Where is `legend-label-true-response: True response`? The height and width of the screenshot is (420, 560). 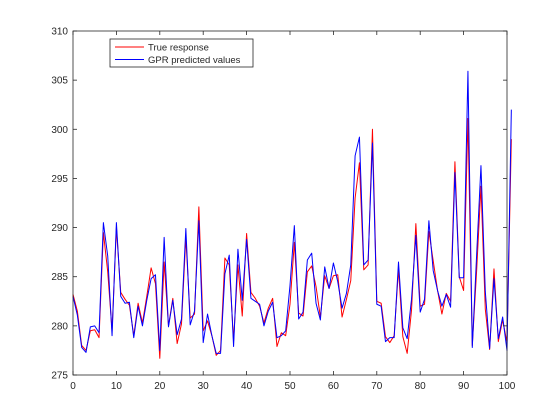 legend-label-true-response: True response is located at coordinates (178, 48).